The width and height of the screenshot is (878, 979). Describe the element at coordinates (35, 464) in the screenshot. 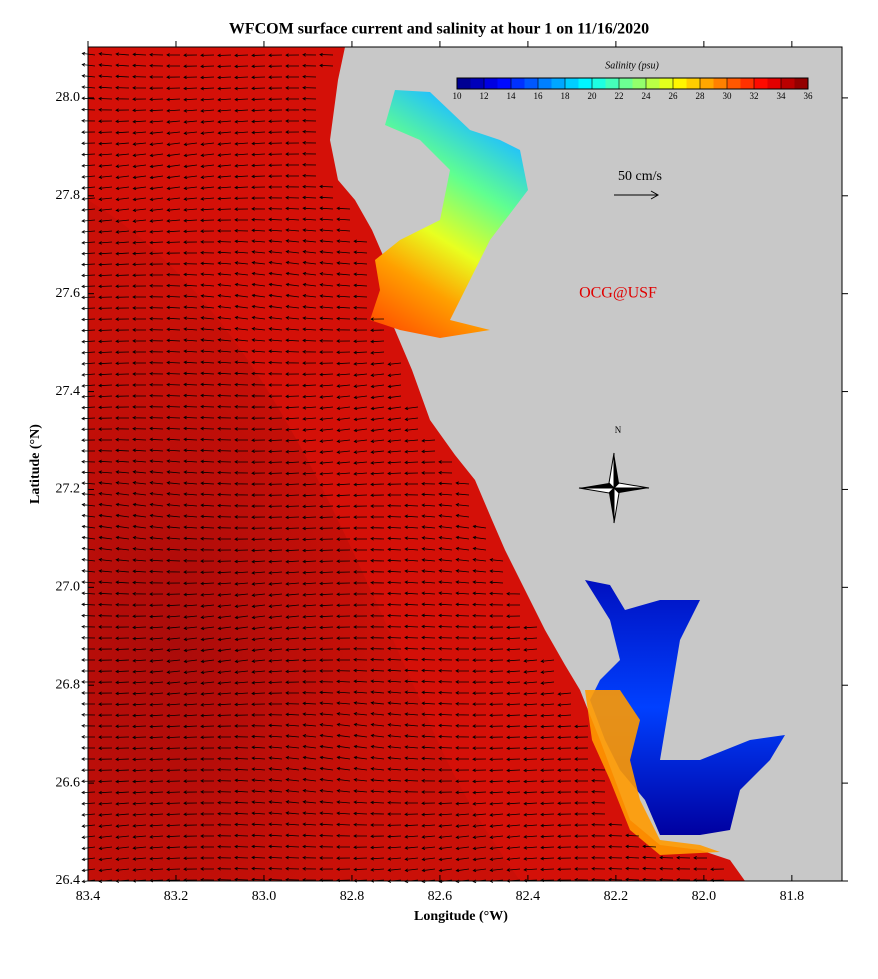

I see `y-axis-label: Latitude (°N)` at that location.